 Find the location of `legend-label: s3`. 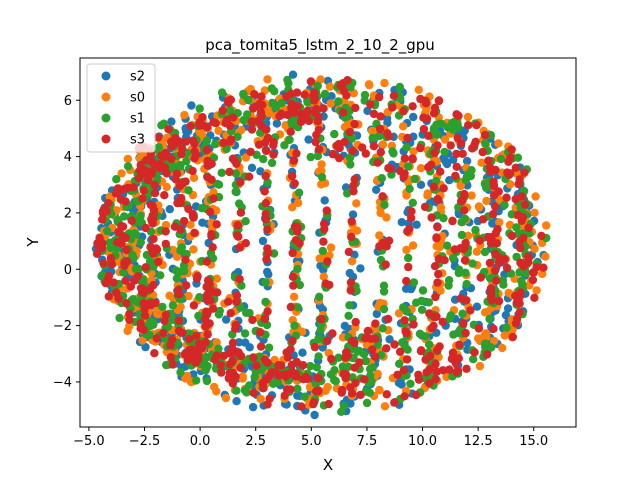

legend-label: s3 is located at coordinates (137, 140).